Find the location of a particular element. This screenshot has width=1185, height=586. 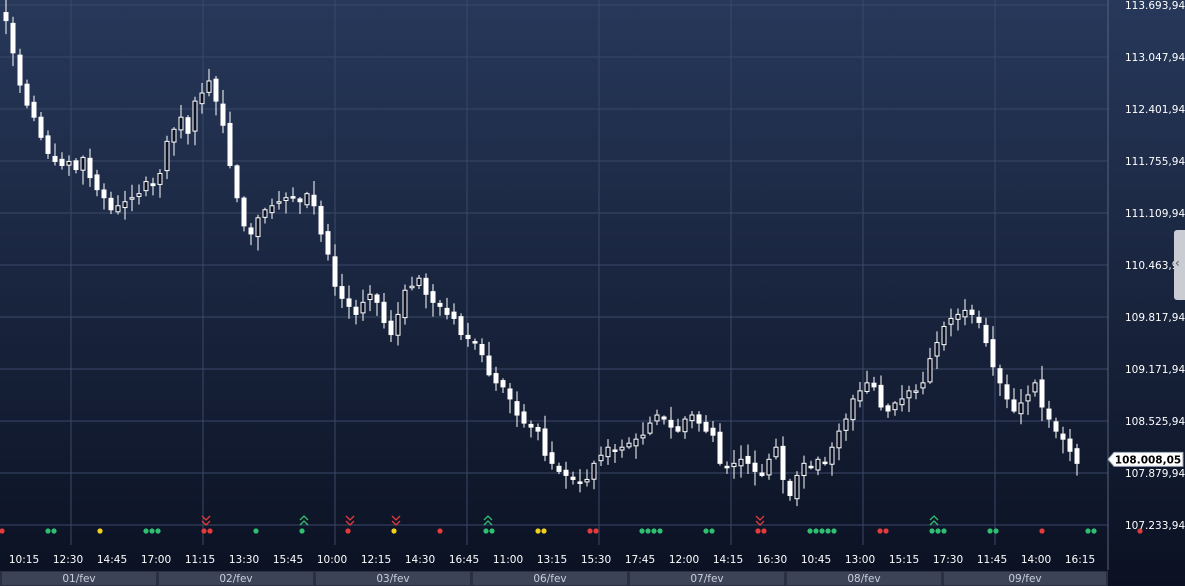

date-label: 06/fev is located at coordinates (549, 579).